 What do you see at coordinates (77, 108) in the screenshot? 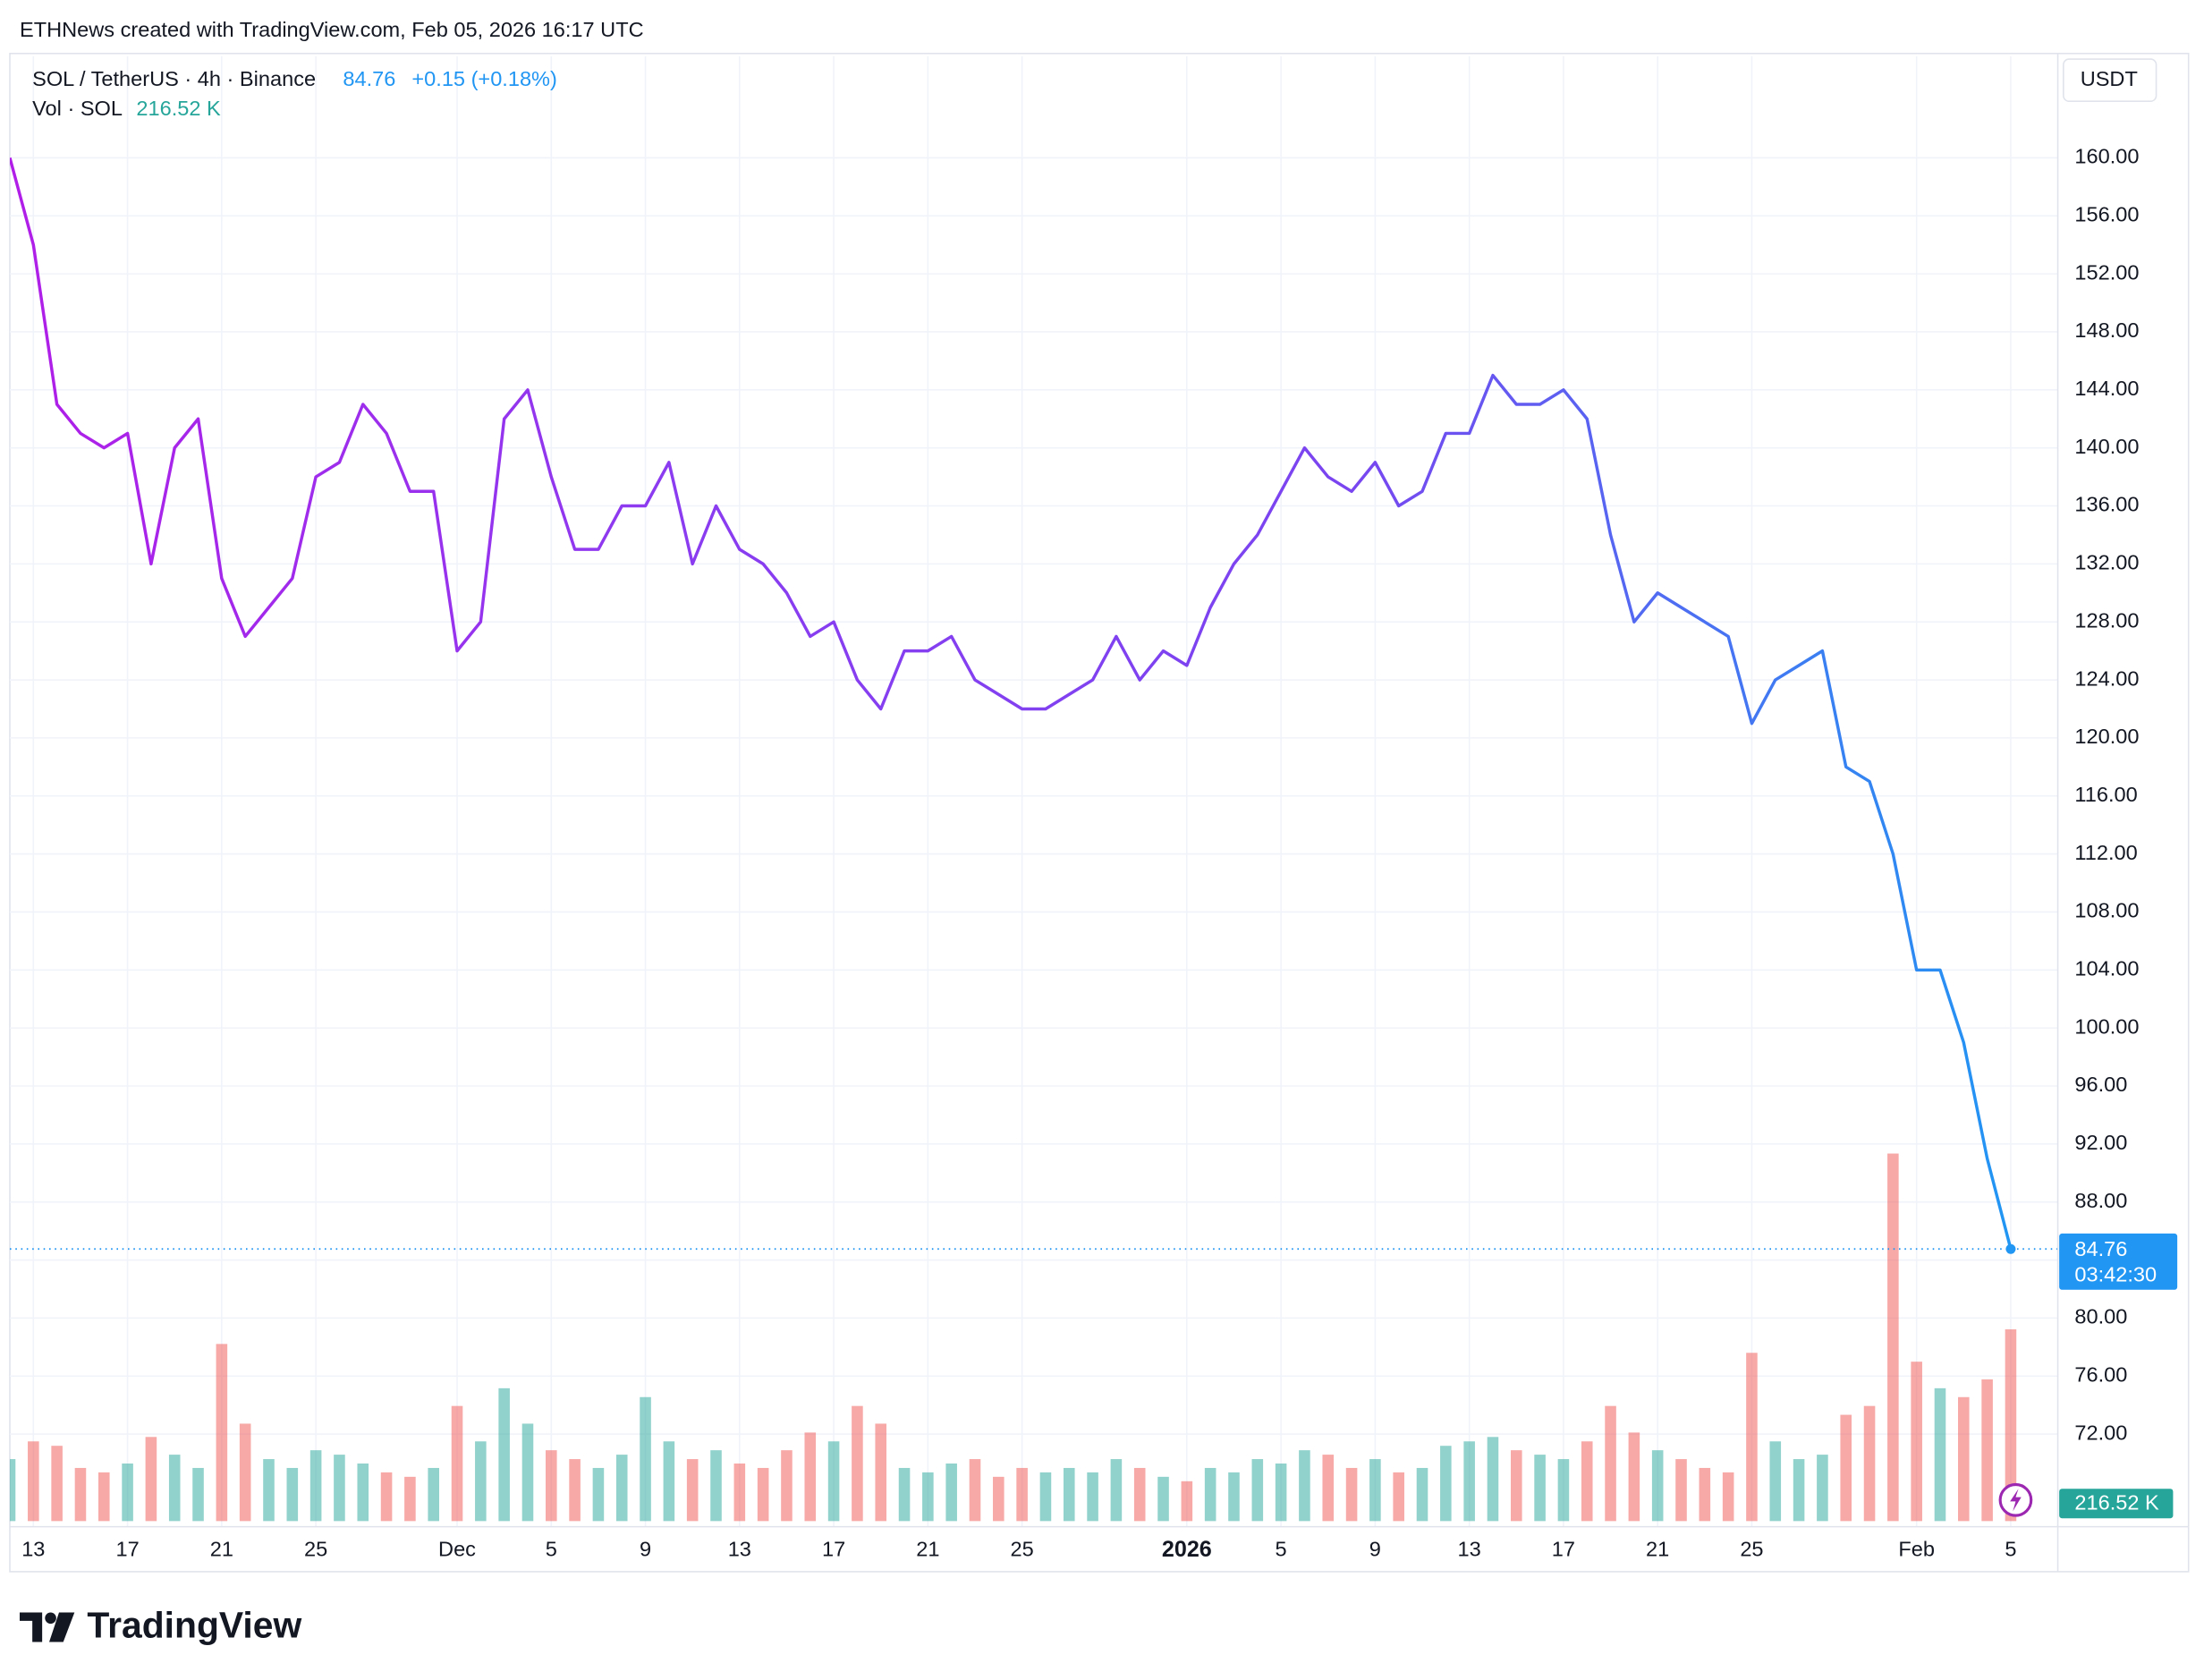
I see `volume-title: Vol · SOL` at bounding box center [77, 108].